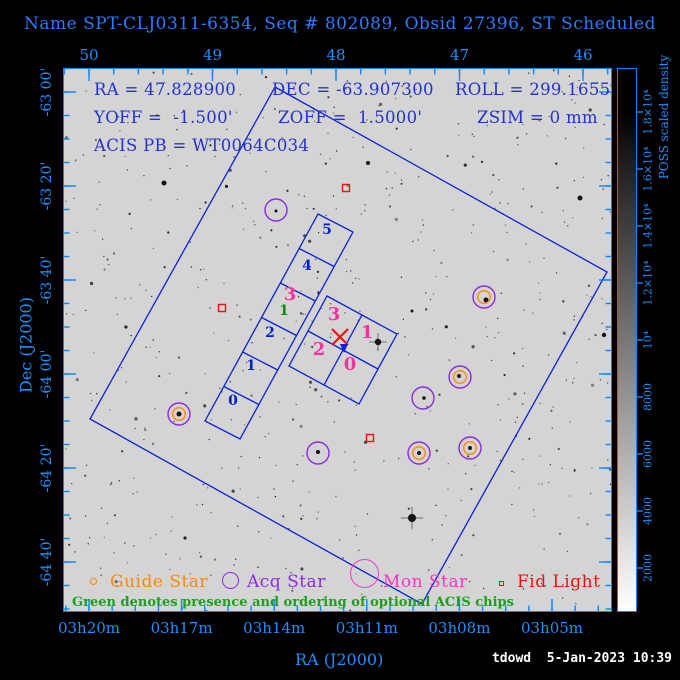 The height and width of the screenshot is (680, 680). What do you see at coordinates (459, 55) in the screenshot?
I see `ra-degree-tick-label: 47` at bounding box center [459, 55].